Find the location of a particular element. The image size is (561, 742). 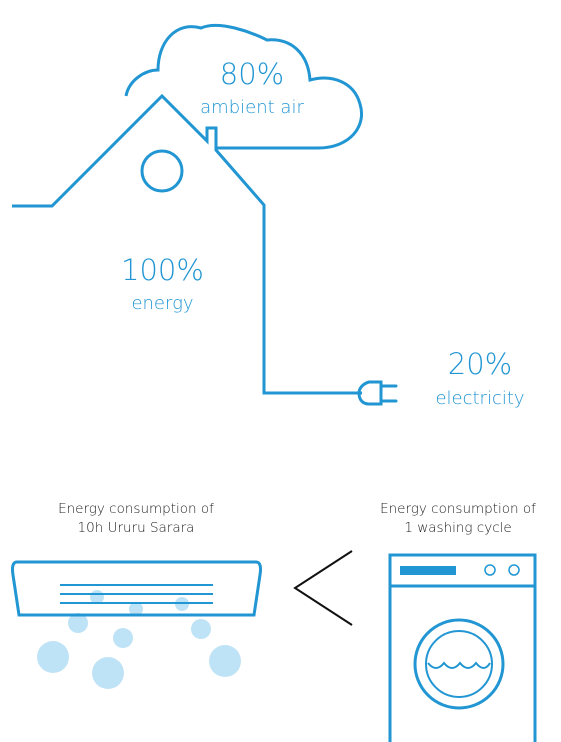

cloud-icon is located at coordinates (243, 86).